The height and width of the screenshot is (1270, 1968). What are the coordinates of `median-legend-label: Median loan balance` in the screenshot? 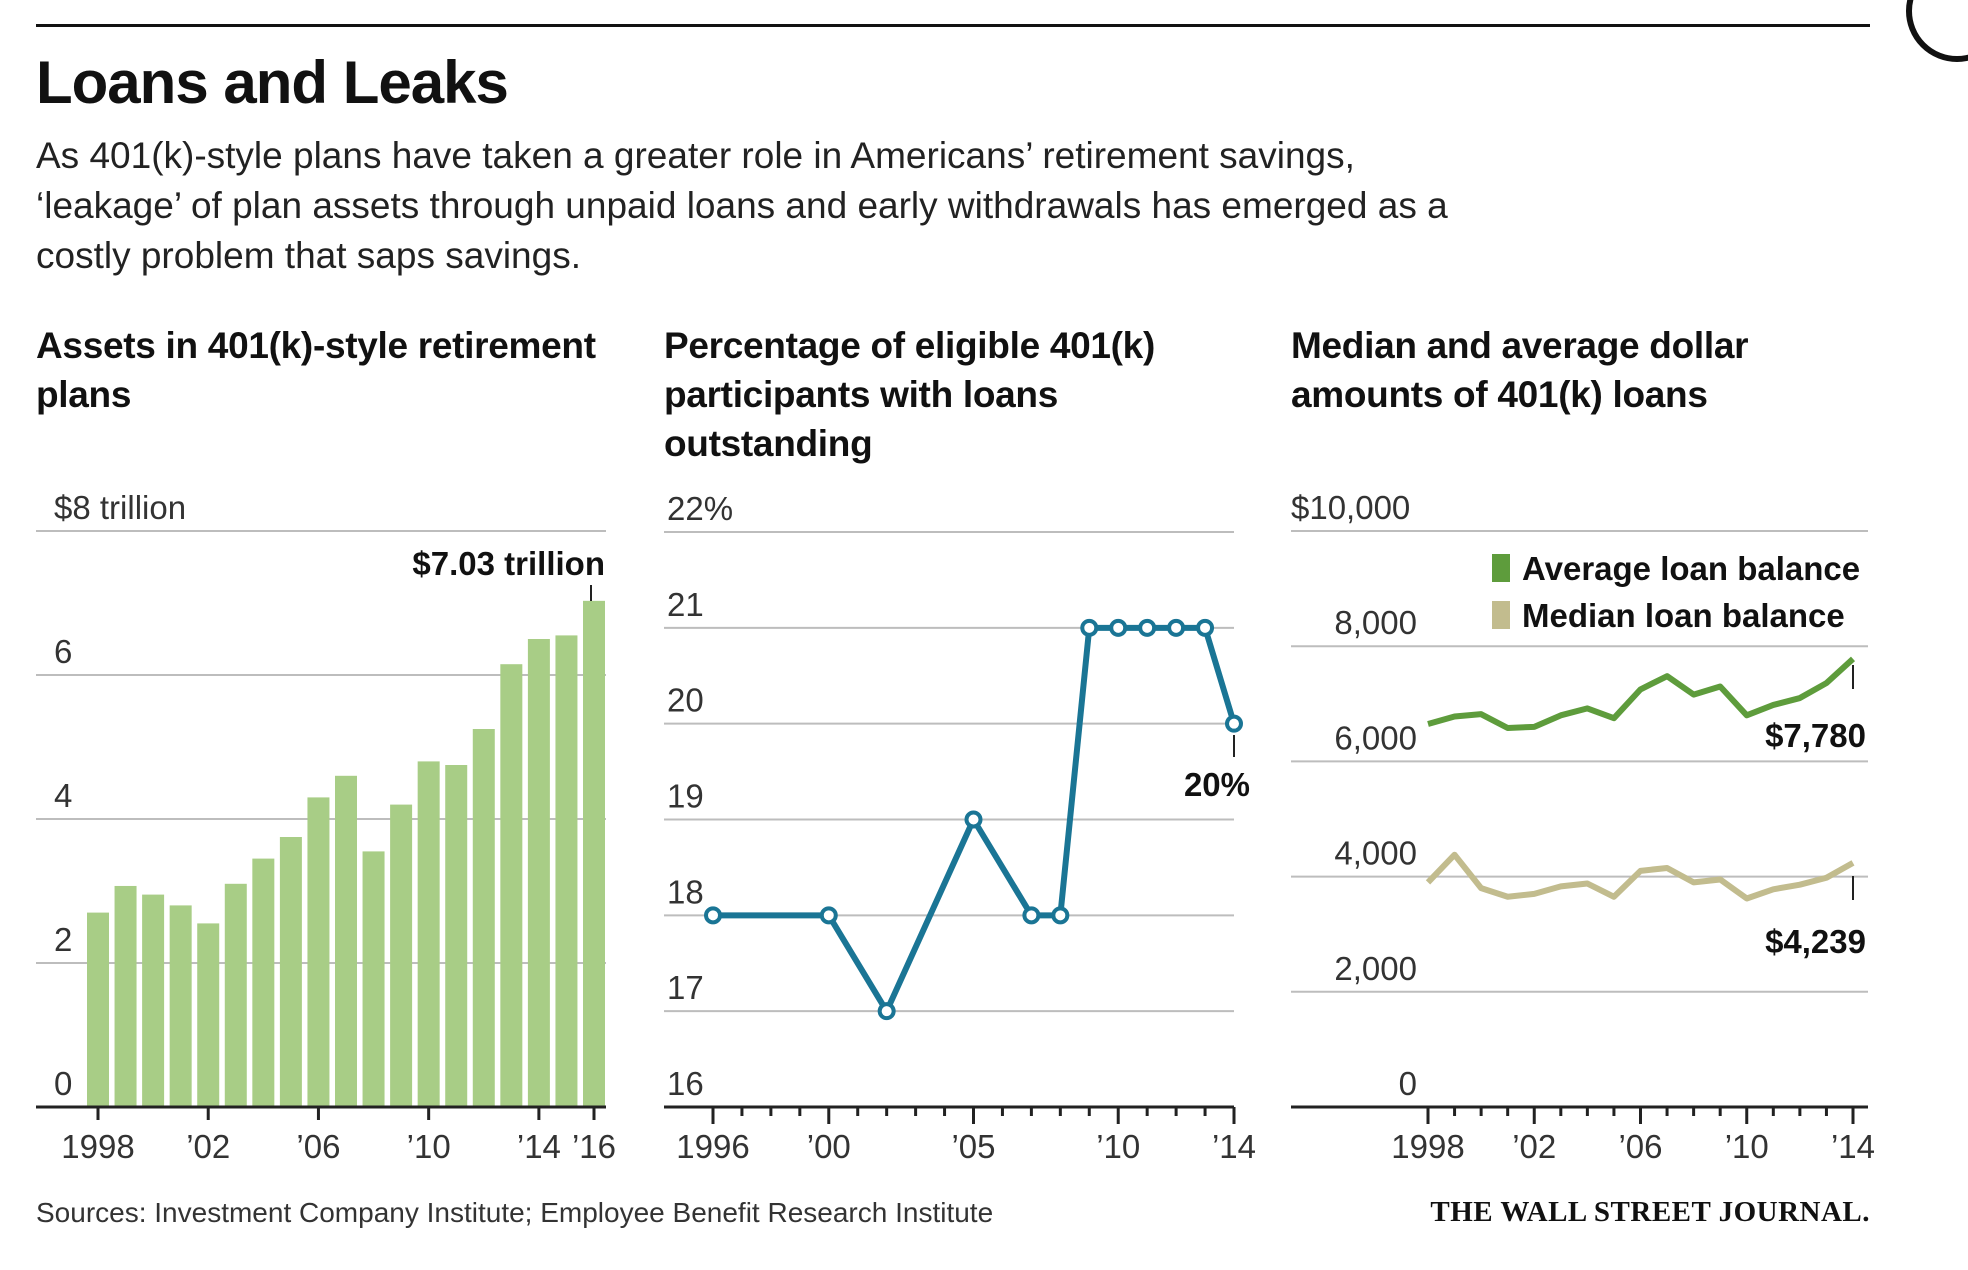 It's located at (1683, 615).